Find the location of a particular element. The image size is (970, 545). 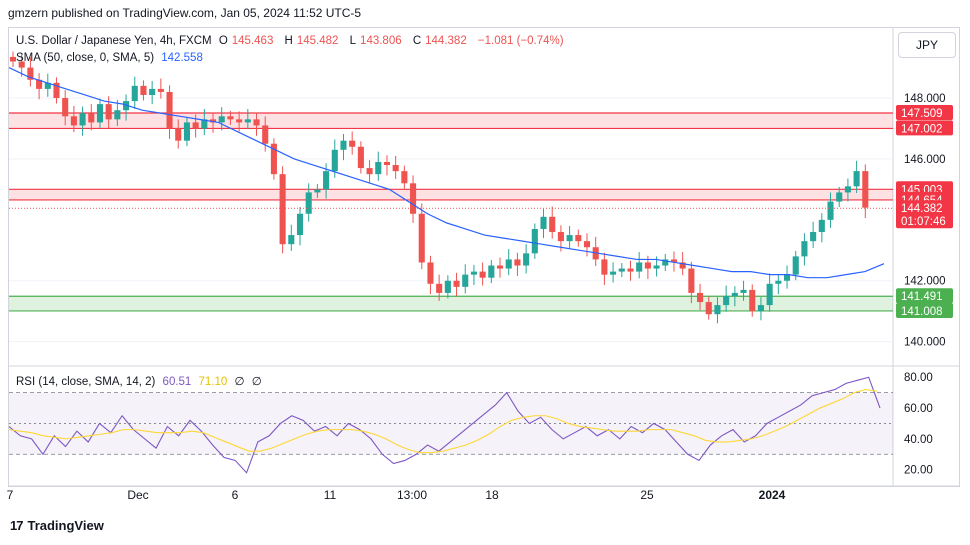

sma-legend: SMA (50, close, 0, SMA, 5) 142.558 is located at coordinates (111, 58).